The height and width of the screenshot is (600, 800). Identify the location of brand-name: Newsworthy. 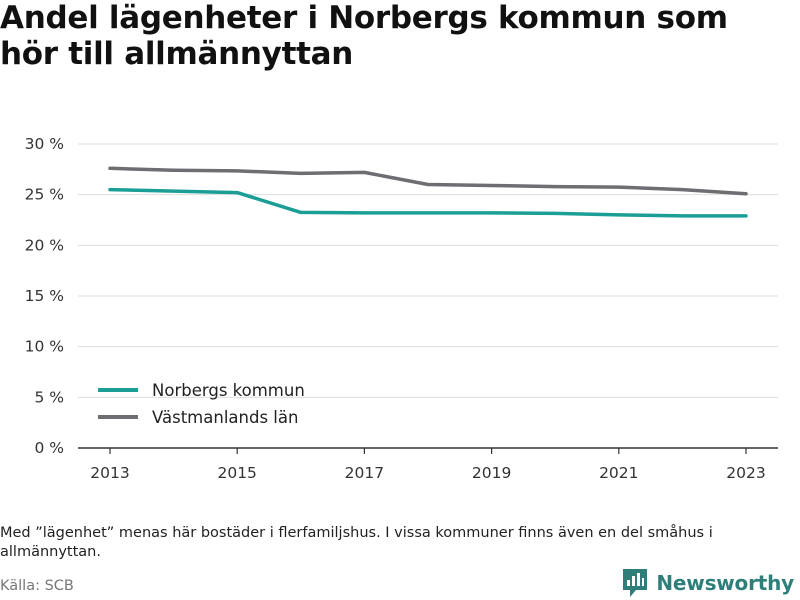
(725, 583).